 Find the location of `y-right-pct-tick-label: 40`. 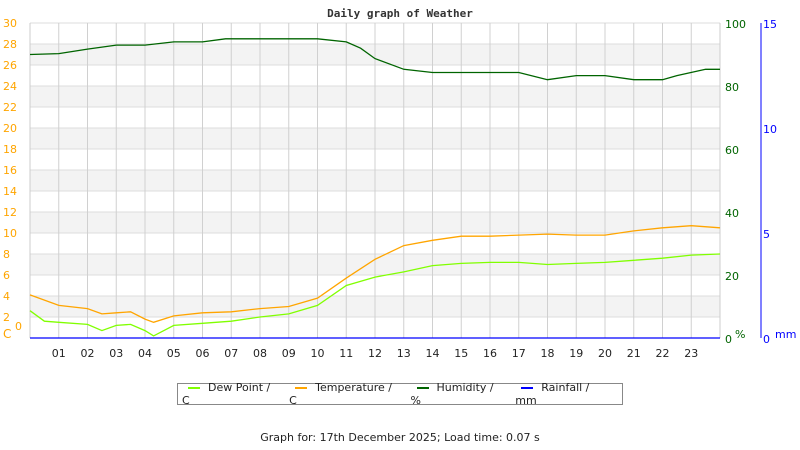

y-right-pct-tick-label: 40 is located at coordinates (732, 213).